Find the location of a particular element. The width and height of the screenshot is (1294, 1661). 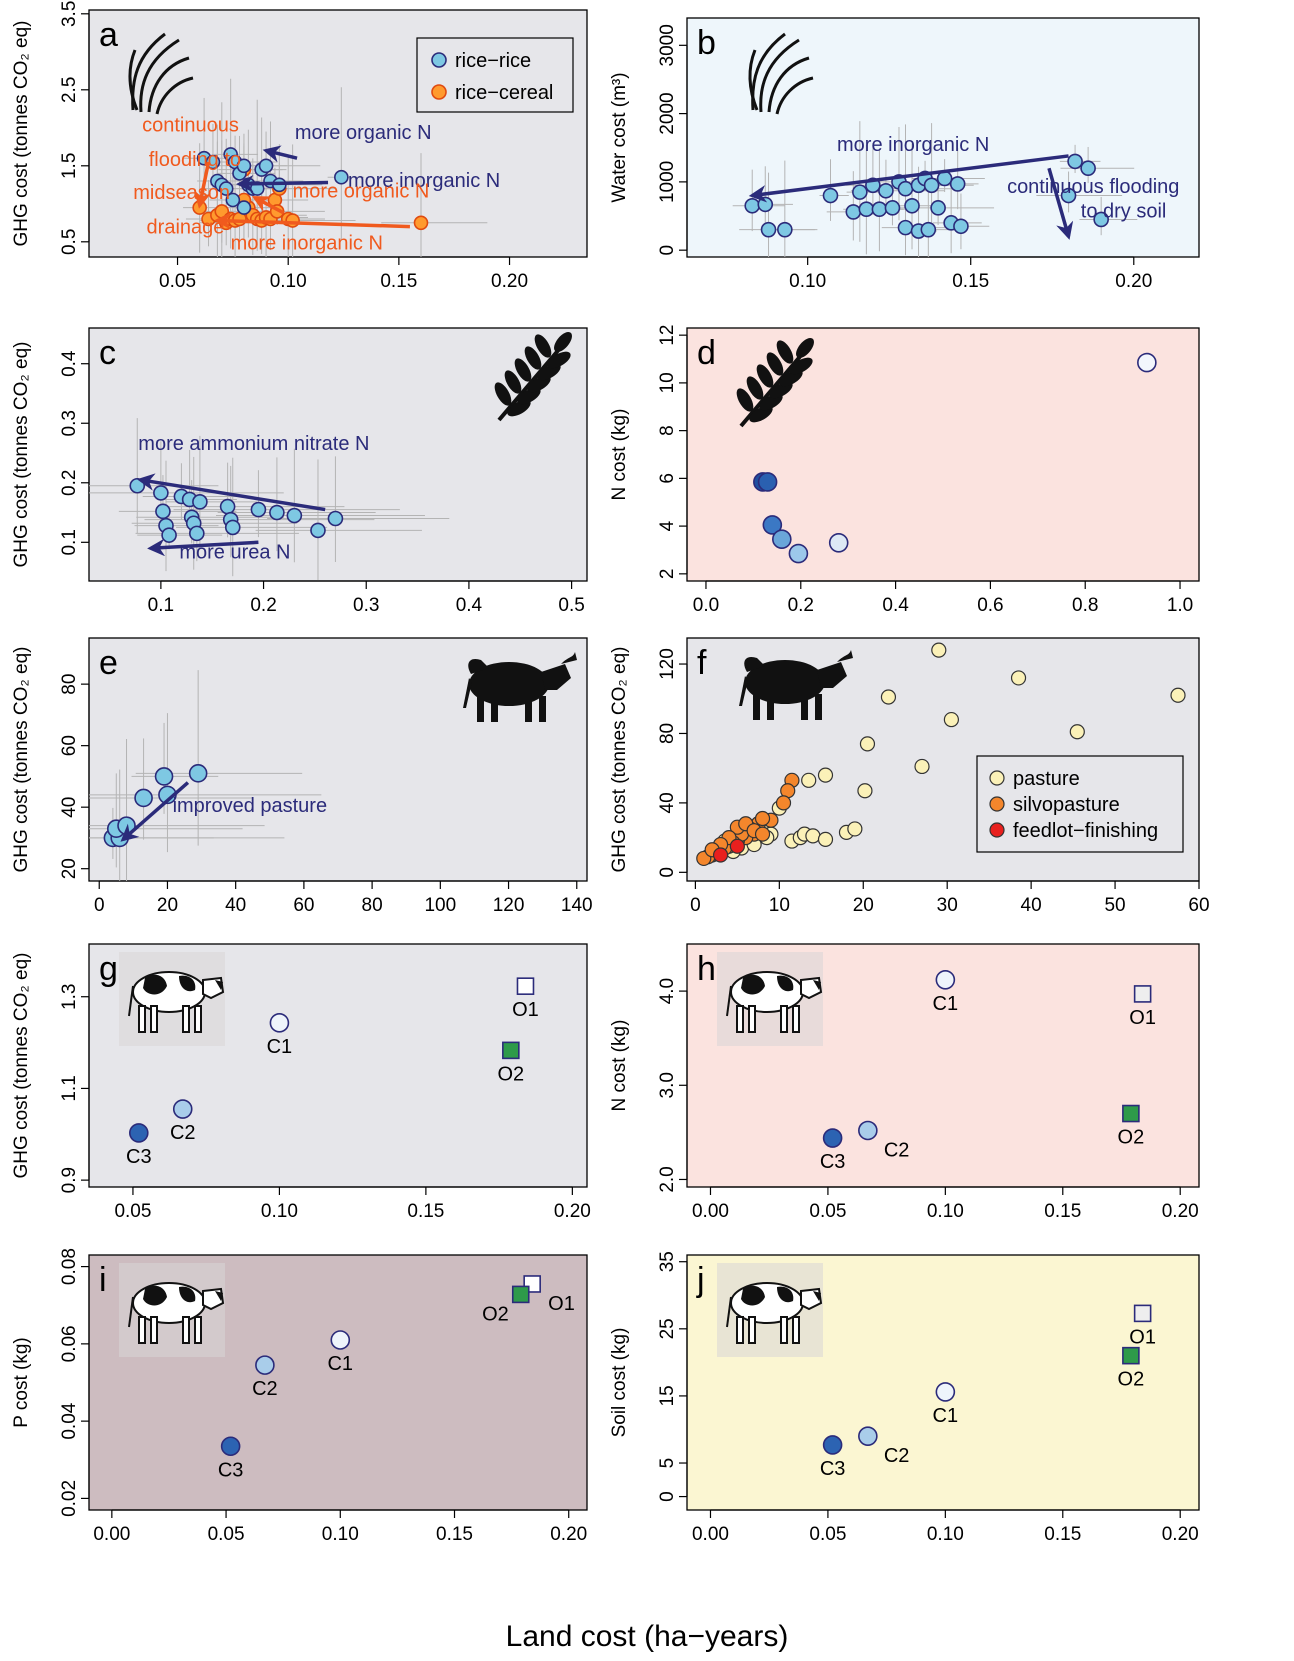

legend-label: rice−rice is located at coordinates (493, 61).